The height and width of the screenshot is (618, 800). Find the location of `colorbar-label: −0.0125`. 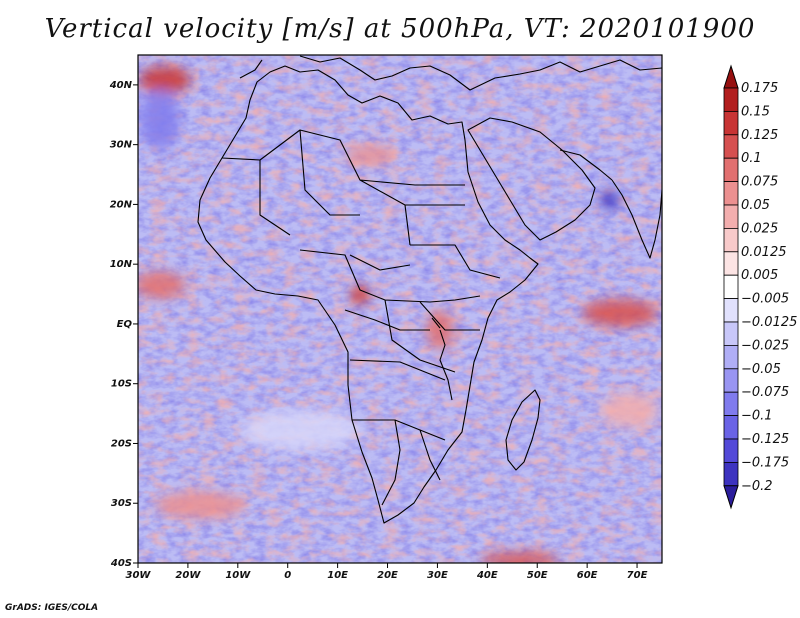

colorbar-label: −0.0125 is located at coordinates (769, 322).